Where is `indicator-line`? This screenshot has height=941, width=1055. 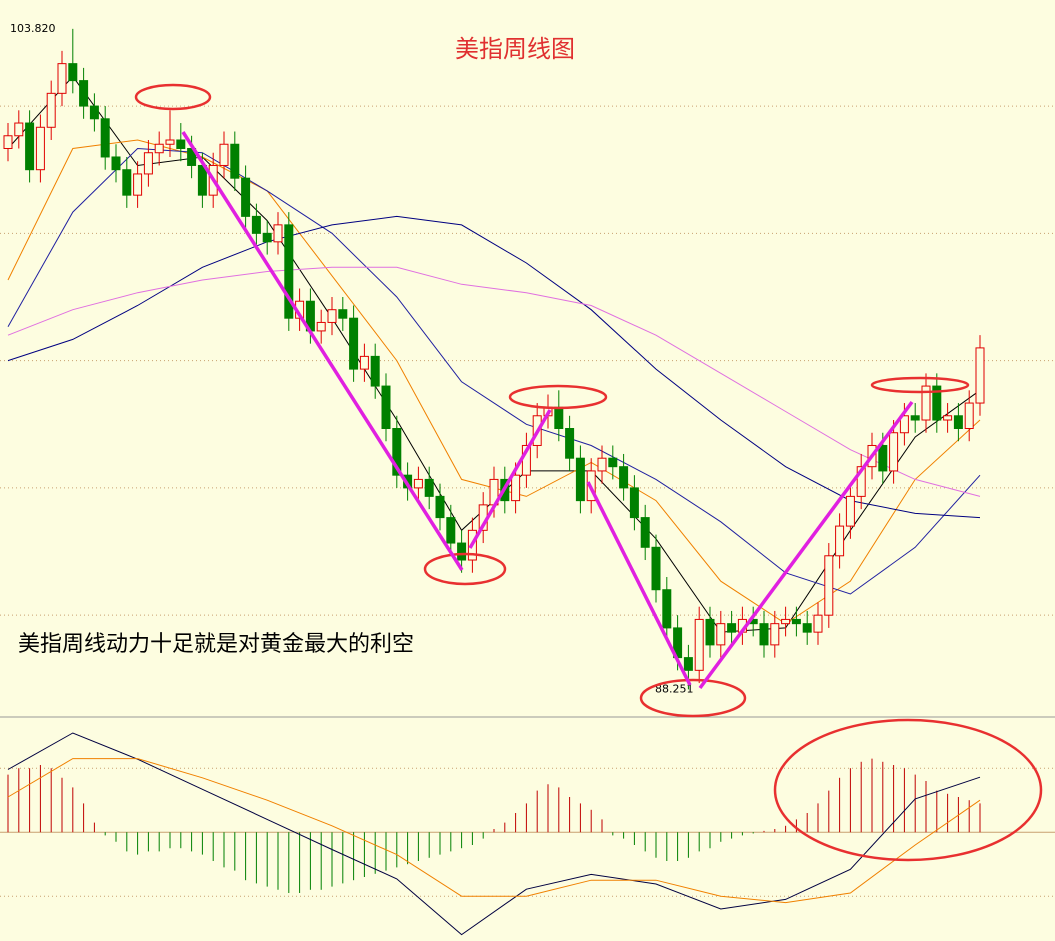 indicator-line is located at coordinates (494, 831).